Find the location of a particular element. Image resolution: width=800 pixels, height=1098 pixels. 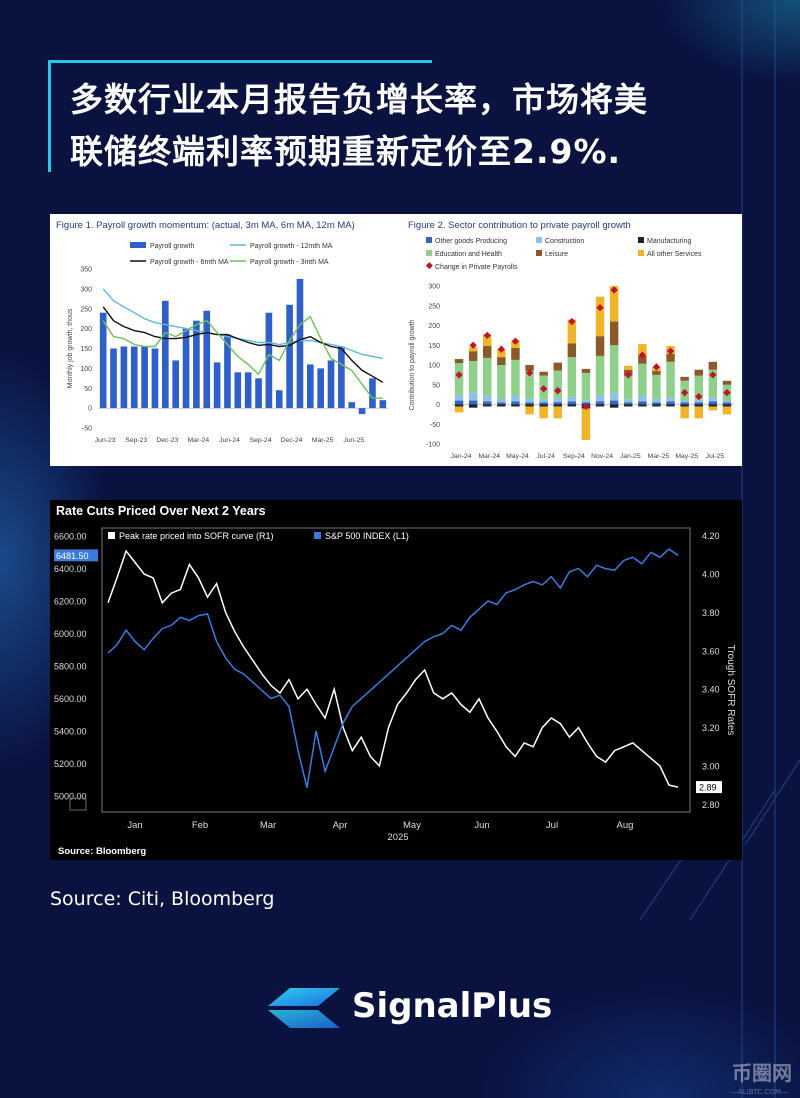

y-tick-label: 0 is located at coordinates (90, 409).